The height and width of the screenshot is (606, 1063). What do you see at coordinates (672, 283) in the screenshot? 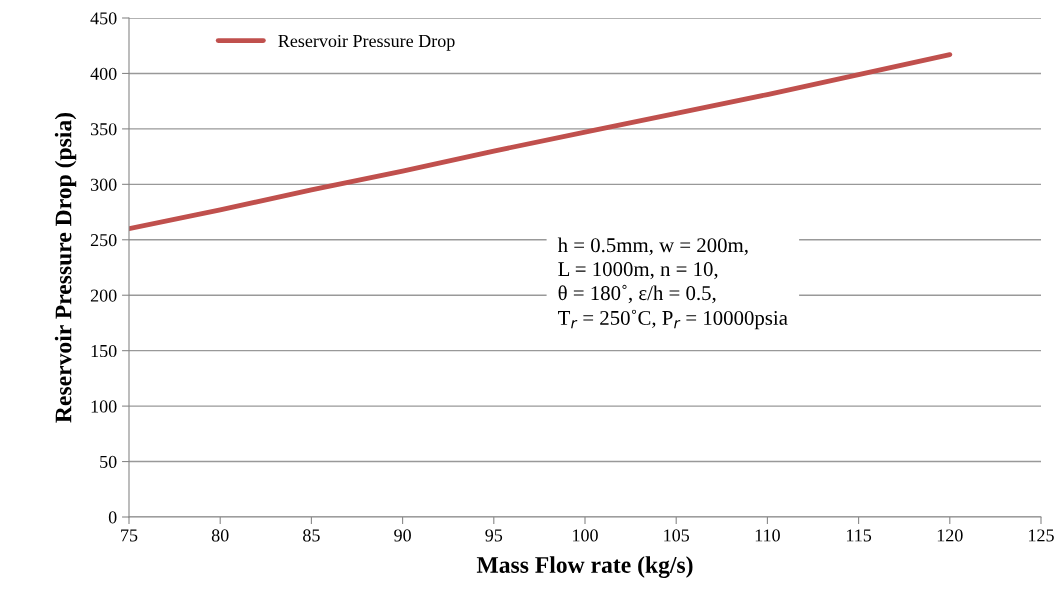
I see `annotation: h = 0.5mm, w = 200m, L = 1000m, n = 10, θ = 180˚, ε/h = 0.5, T$_{r}$ = 250˚C, P$_{r}$ = 10000psia` at bounding box center [672, 283].